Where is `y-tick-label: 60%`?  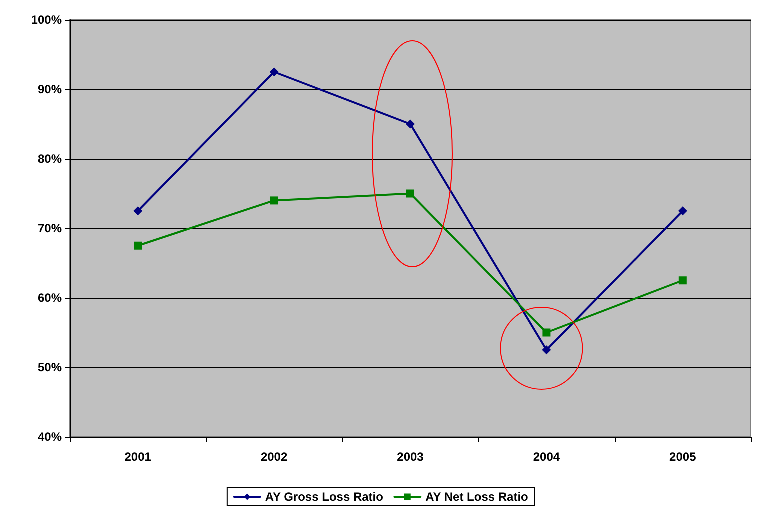
y-tick-label: 60% is located at coordinates (50, 298).